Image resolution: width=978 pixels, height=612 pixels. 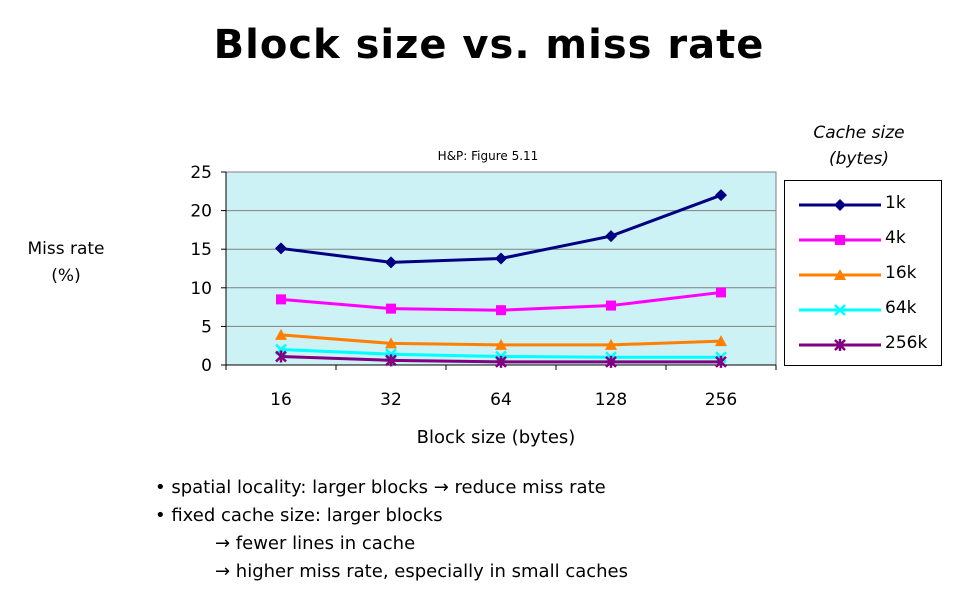 I want to click on x-tick-label: 64, so click(x=501, y=400).